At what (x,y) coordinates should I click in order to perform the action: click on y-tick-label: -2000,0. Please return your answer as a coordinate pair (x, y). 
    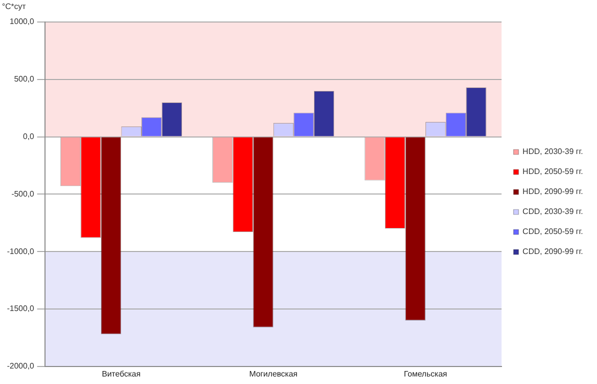
    Looking at the image, I should click on (20, 366).